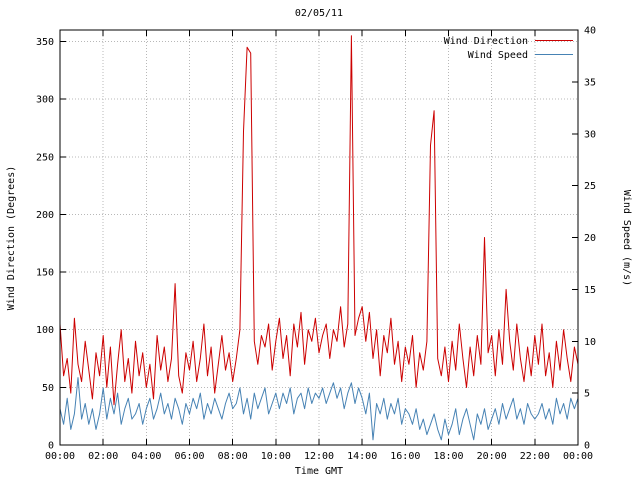 This screenshot has width=640, height=480. What do you see at coordinates (590, 342) in the screenshot?
I see `y-right-tick-label: 10` at bounding box center [590, 342].